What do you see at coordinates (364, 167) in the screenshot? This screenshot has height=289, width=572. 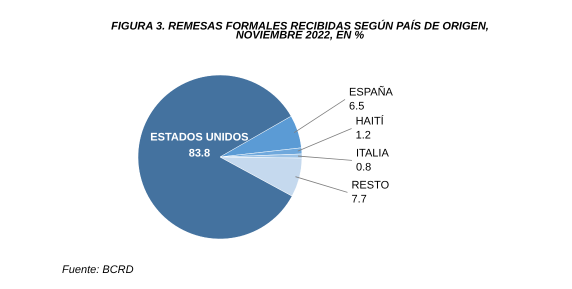 I see `data-label: 0.8` at bounding box center [364, 167].